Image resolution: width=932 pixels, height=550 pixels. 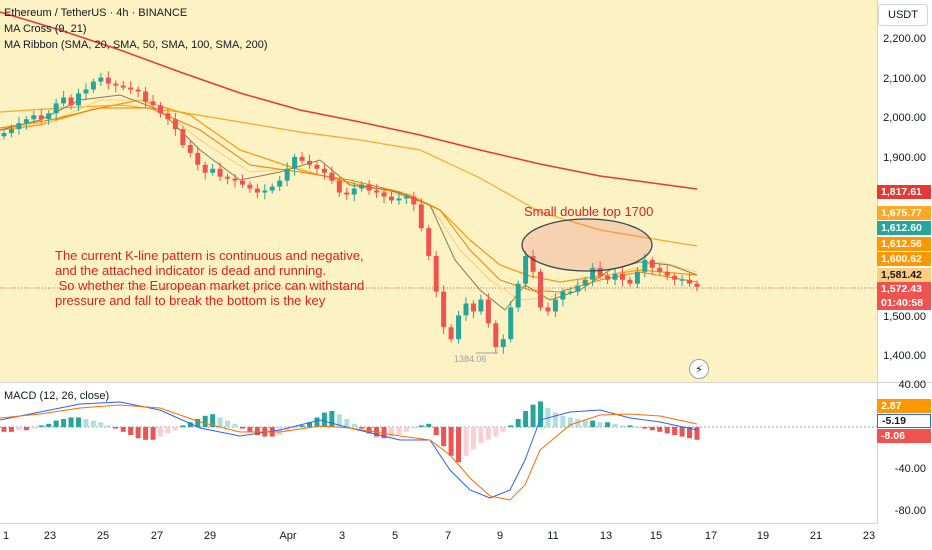 I want to click on symbol-legend: Ethereum / TetherUS · 4h · BINANCE, so click(x=95, y=13).